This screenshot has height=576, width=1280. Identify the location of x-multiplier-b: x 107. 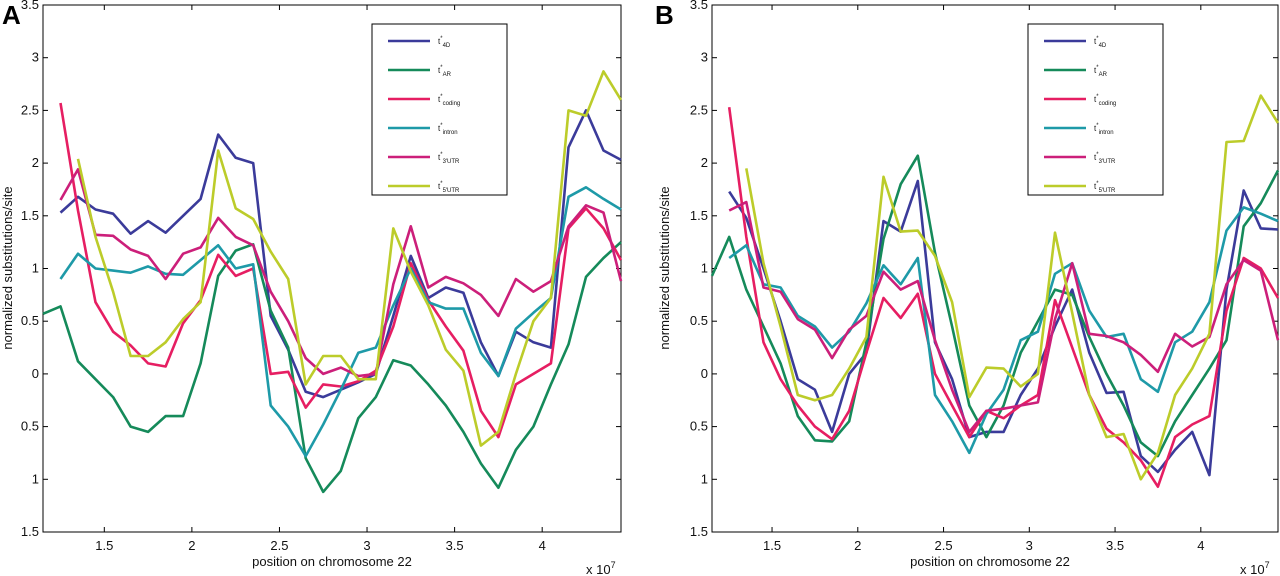
(1255, 568).